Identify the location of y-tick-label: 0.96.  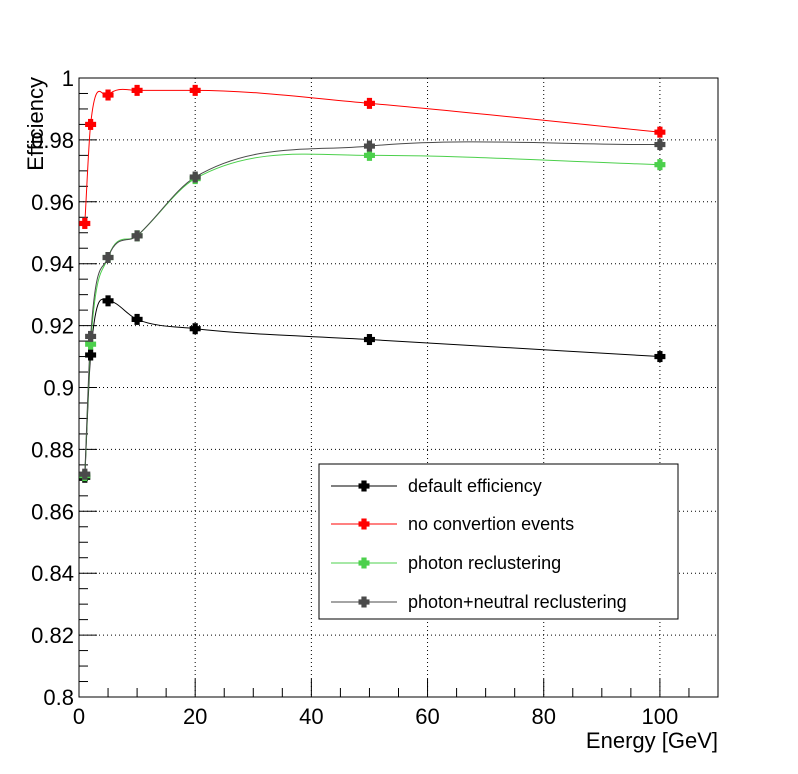
(52, 202).